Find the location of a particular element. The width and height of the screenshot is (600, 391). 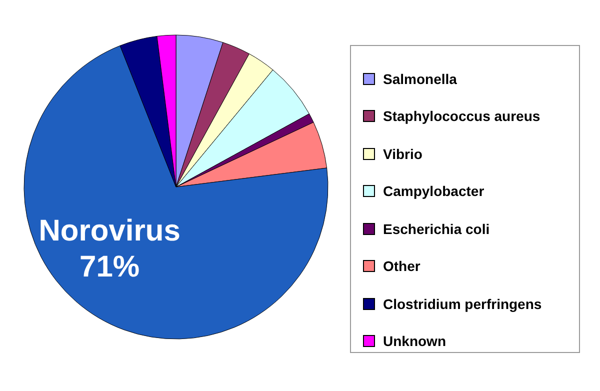

legend-label: Other is located at coordinates (401, 266).